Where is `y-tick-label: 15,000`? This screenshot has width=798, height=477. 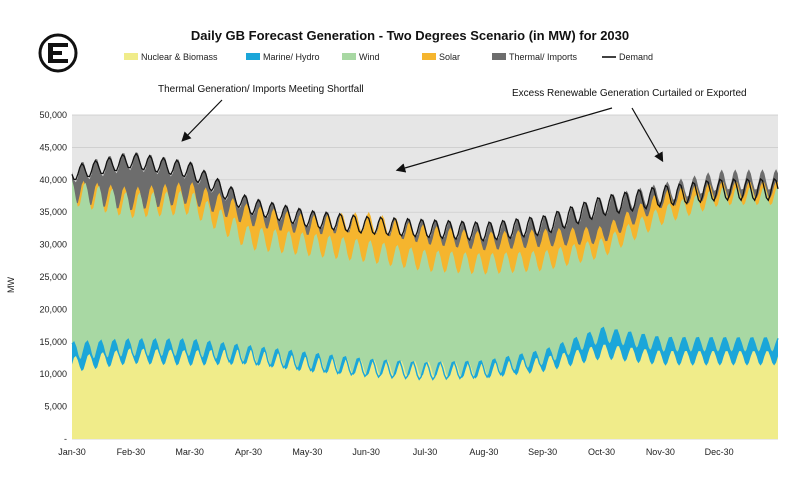
y-tick-label: 15,000 is located at coordinates (53, 342).